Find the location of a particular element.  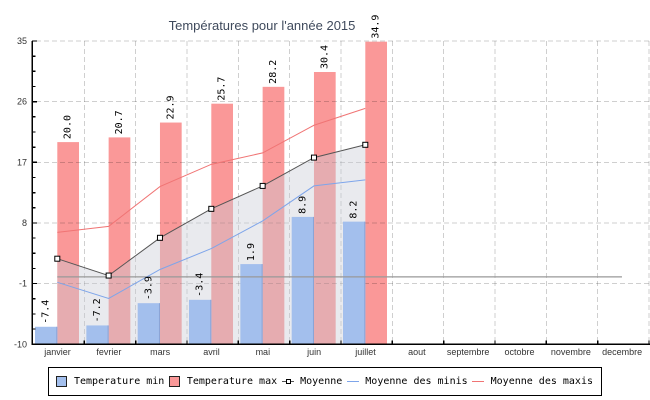

x-tick-label: novembre is located at coordinates (571, 352).